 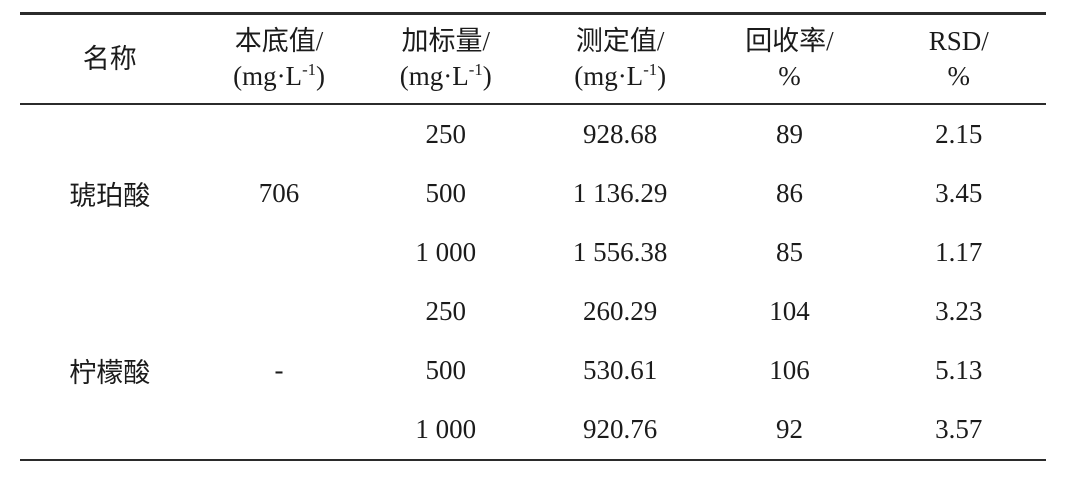 I want to click on col-header-background-title: 本底值/, so click(x=279, y=41).